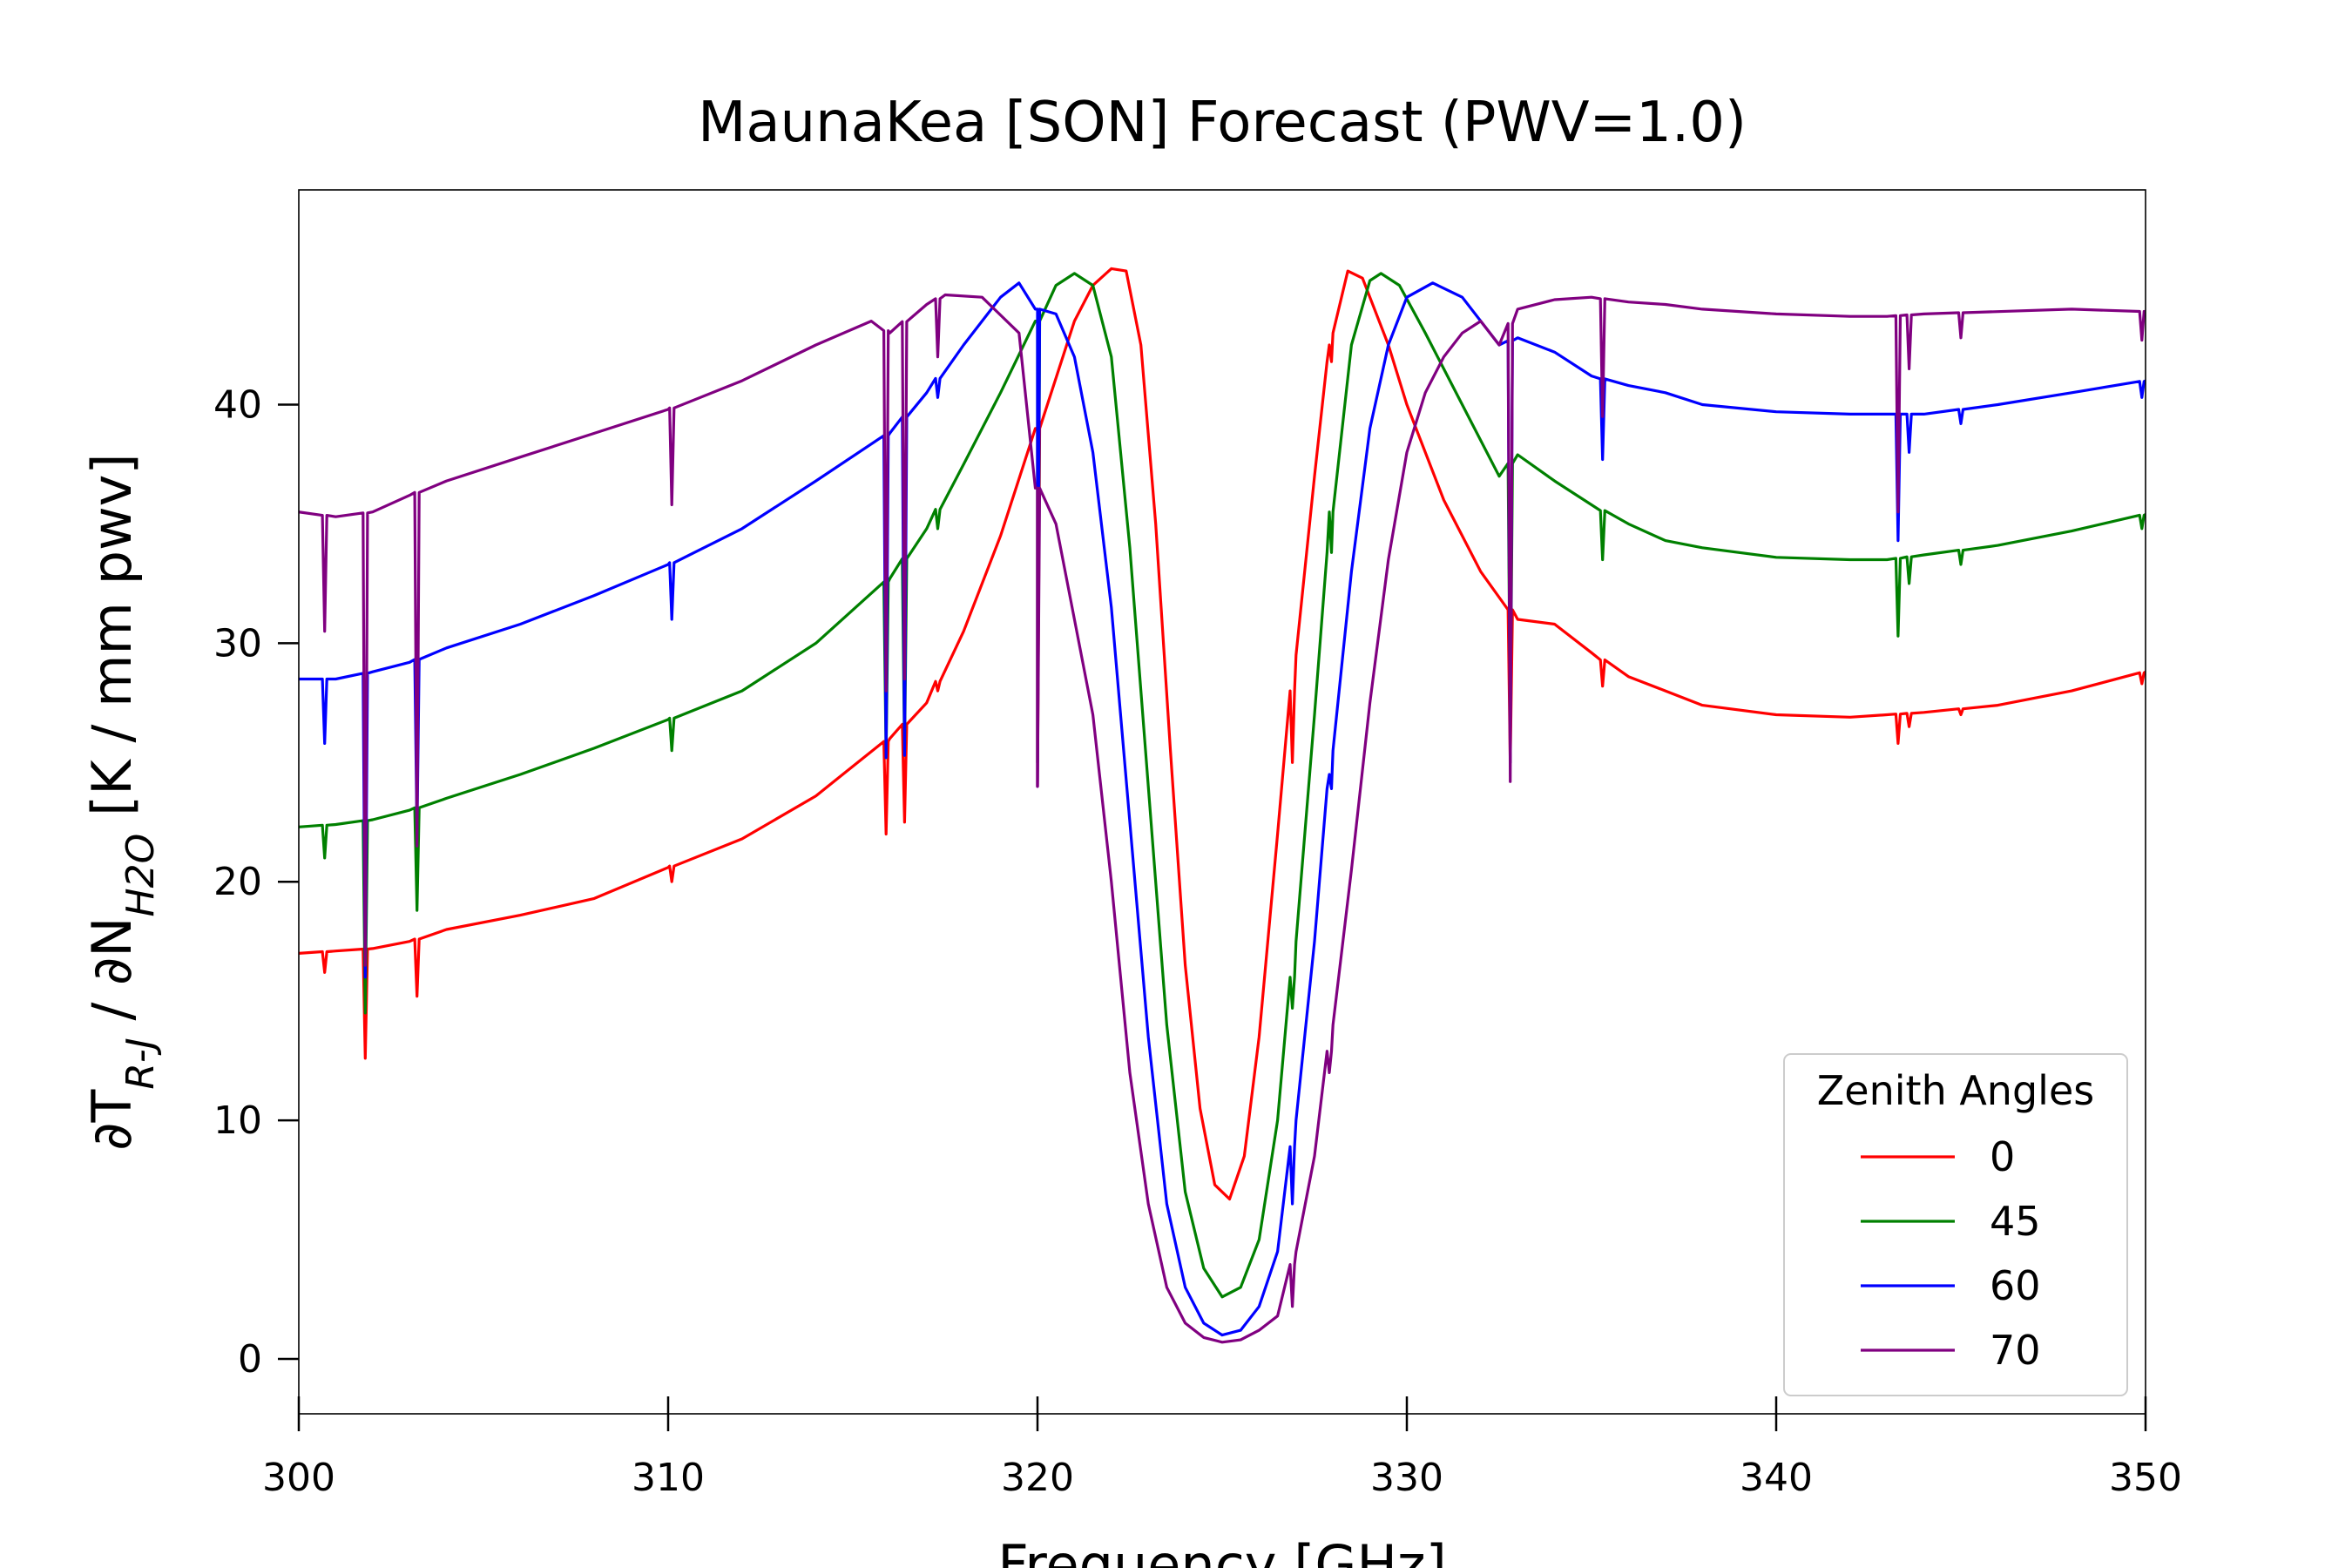  Describe the element at coordinates (2003, 1156) in the screenshot. I see `legend-label-0: 0` at that location.